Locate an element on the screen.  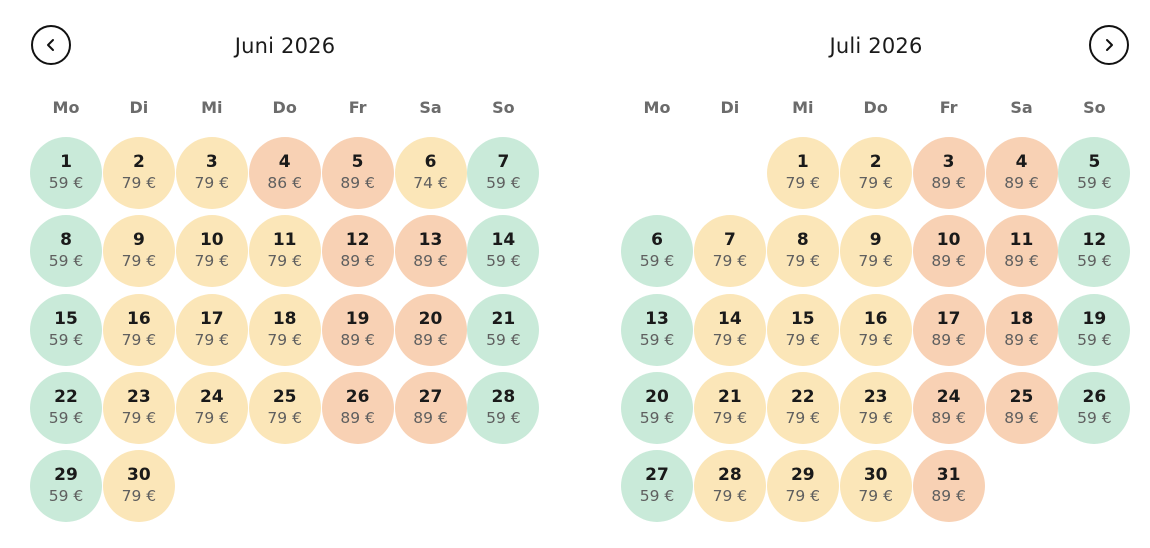
day-cell: 17 89 € is located at coordinates (948, 329).